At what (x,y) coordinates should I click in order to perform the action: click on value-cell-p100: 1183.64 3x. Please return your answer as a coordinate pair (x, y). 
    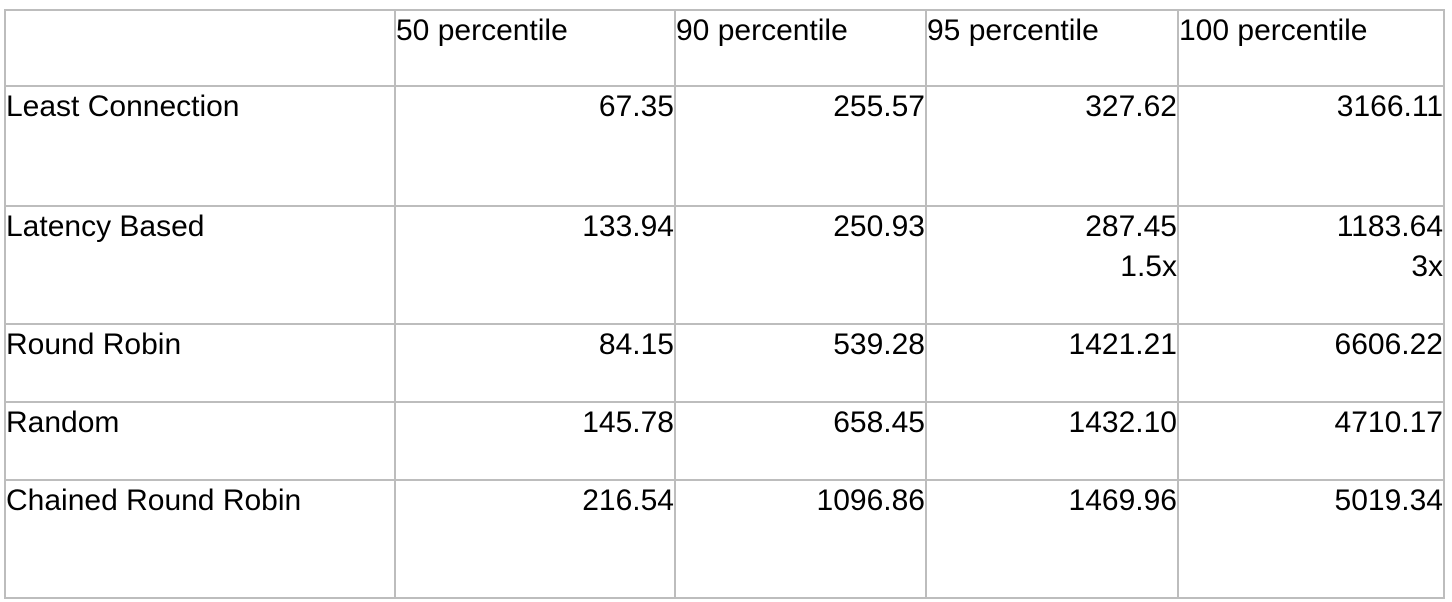
    Looking at the image, I should click on (1311, 265).